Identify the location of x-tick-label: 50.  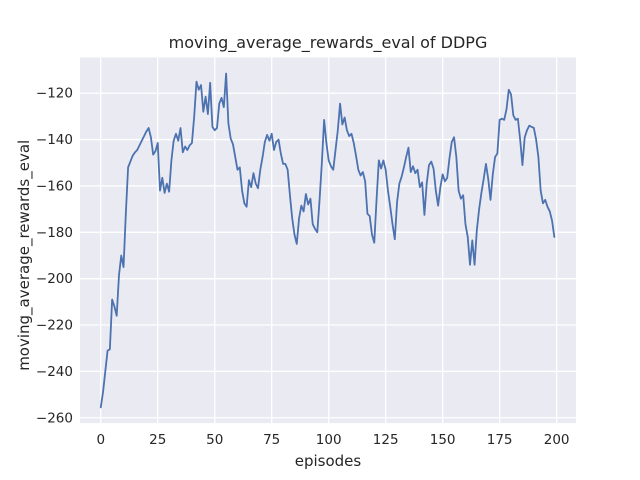
(214, 440).